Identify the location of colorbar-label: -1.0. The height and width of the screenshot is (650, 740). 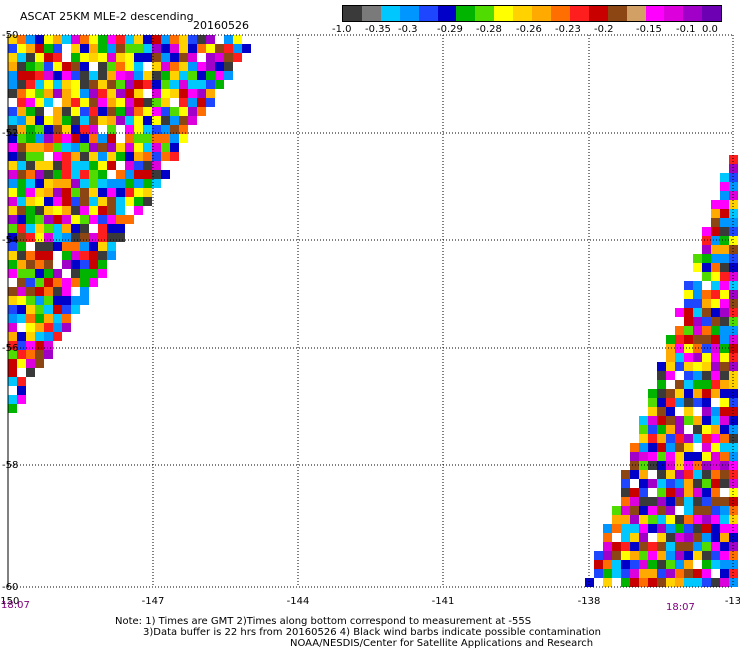
(342, 29).